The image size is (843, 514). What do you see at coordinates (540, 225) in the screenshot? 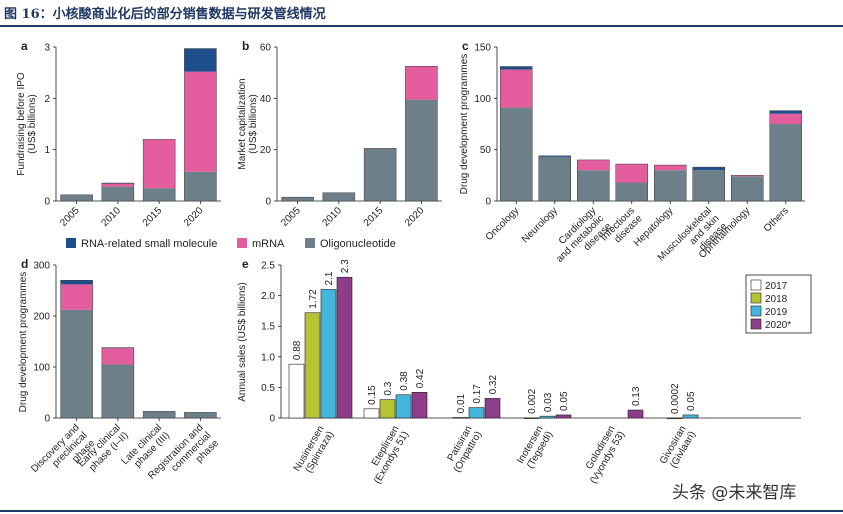
I see `x-tick-label: Neurology` at bounding box center [540, 225].